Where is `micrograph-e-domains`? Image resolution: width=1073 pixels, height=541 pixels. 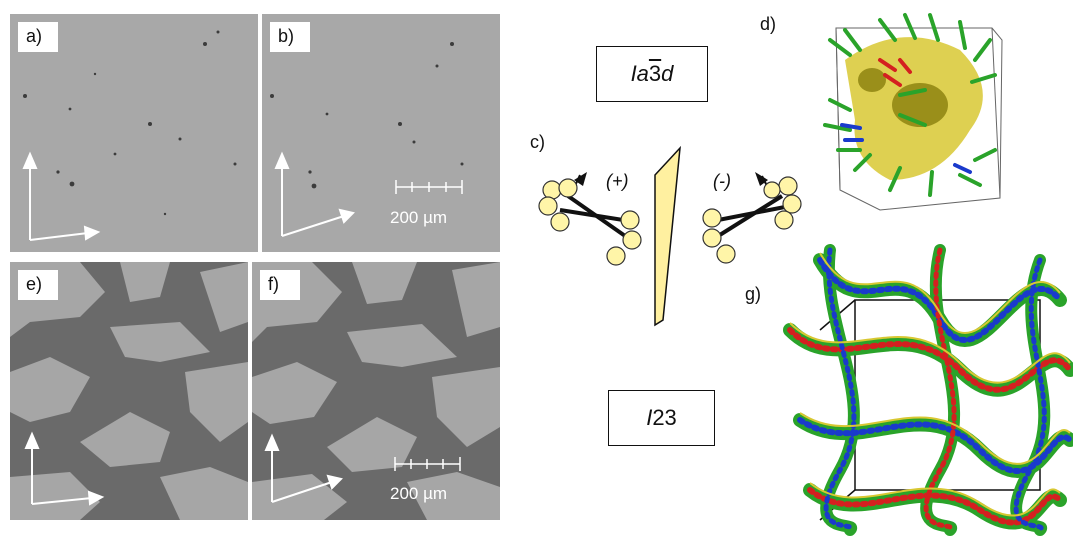
micrograph-e-domains is located at coordinates (129, 391).